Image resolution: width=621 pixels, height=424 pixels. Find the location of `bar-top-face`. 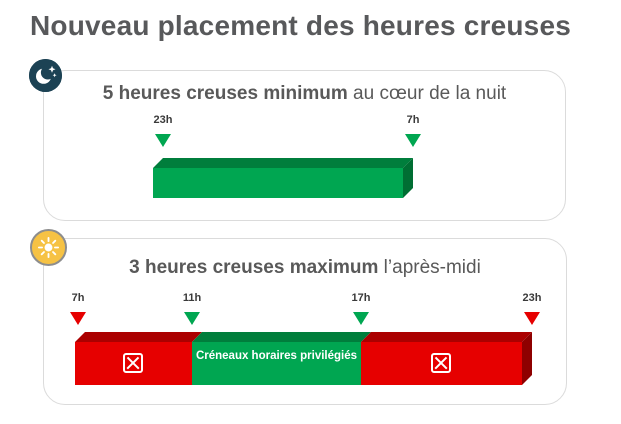

bar-top-face is located at coordinates (283, 163).